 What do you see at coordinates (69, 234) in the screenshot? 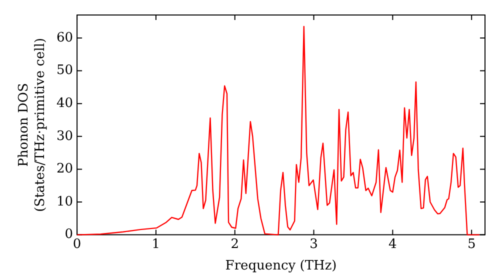
I see `y-tick-label: 0` at bounding box center [69, 234].